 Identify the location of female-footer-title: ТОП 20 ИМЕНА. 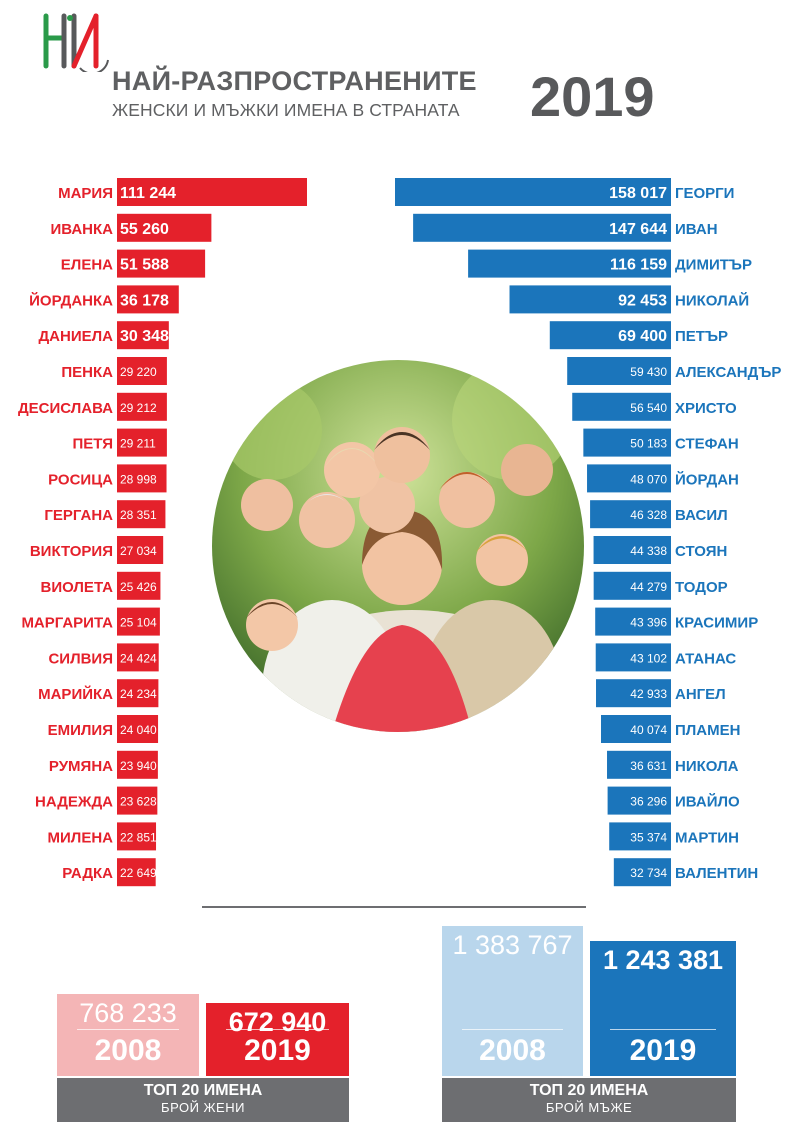
(203, 1090).